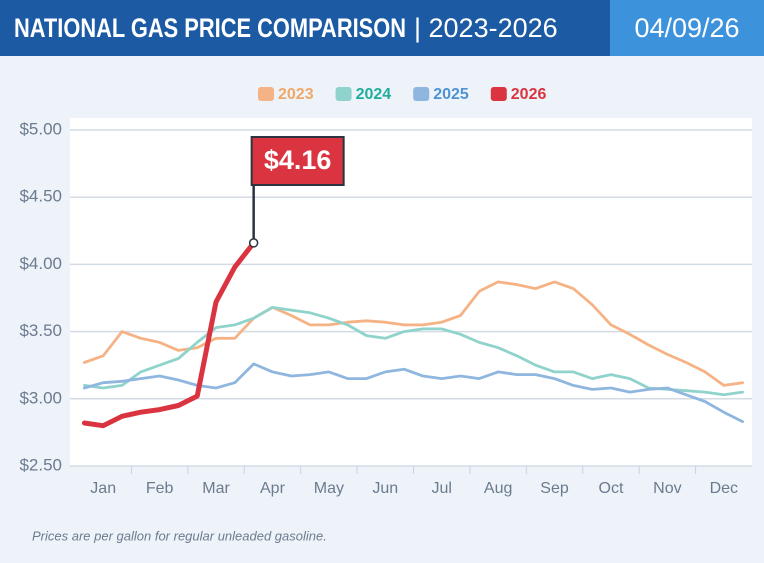 The image size is (764, 563). What do you see at coordinates (554, 488) in the screenshot?
I see `x-tick-label: Sep` at bounding box center [554, 488].